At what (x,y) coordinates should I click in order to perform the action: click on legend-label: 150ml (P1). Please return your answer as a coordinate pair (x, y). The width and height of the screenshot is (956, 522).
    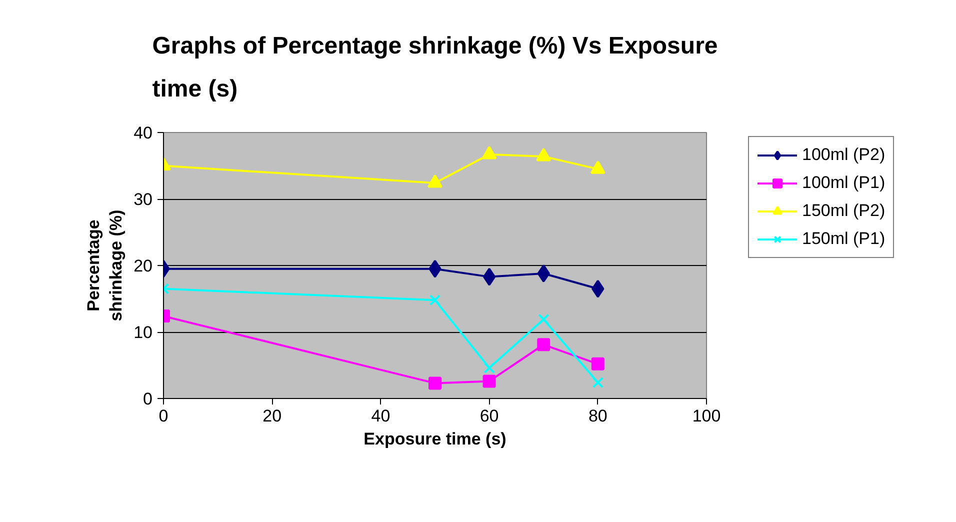
    Looking at the image, I should click on (844, 239).